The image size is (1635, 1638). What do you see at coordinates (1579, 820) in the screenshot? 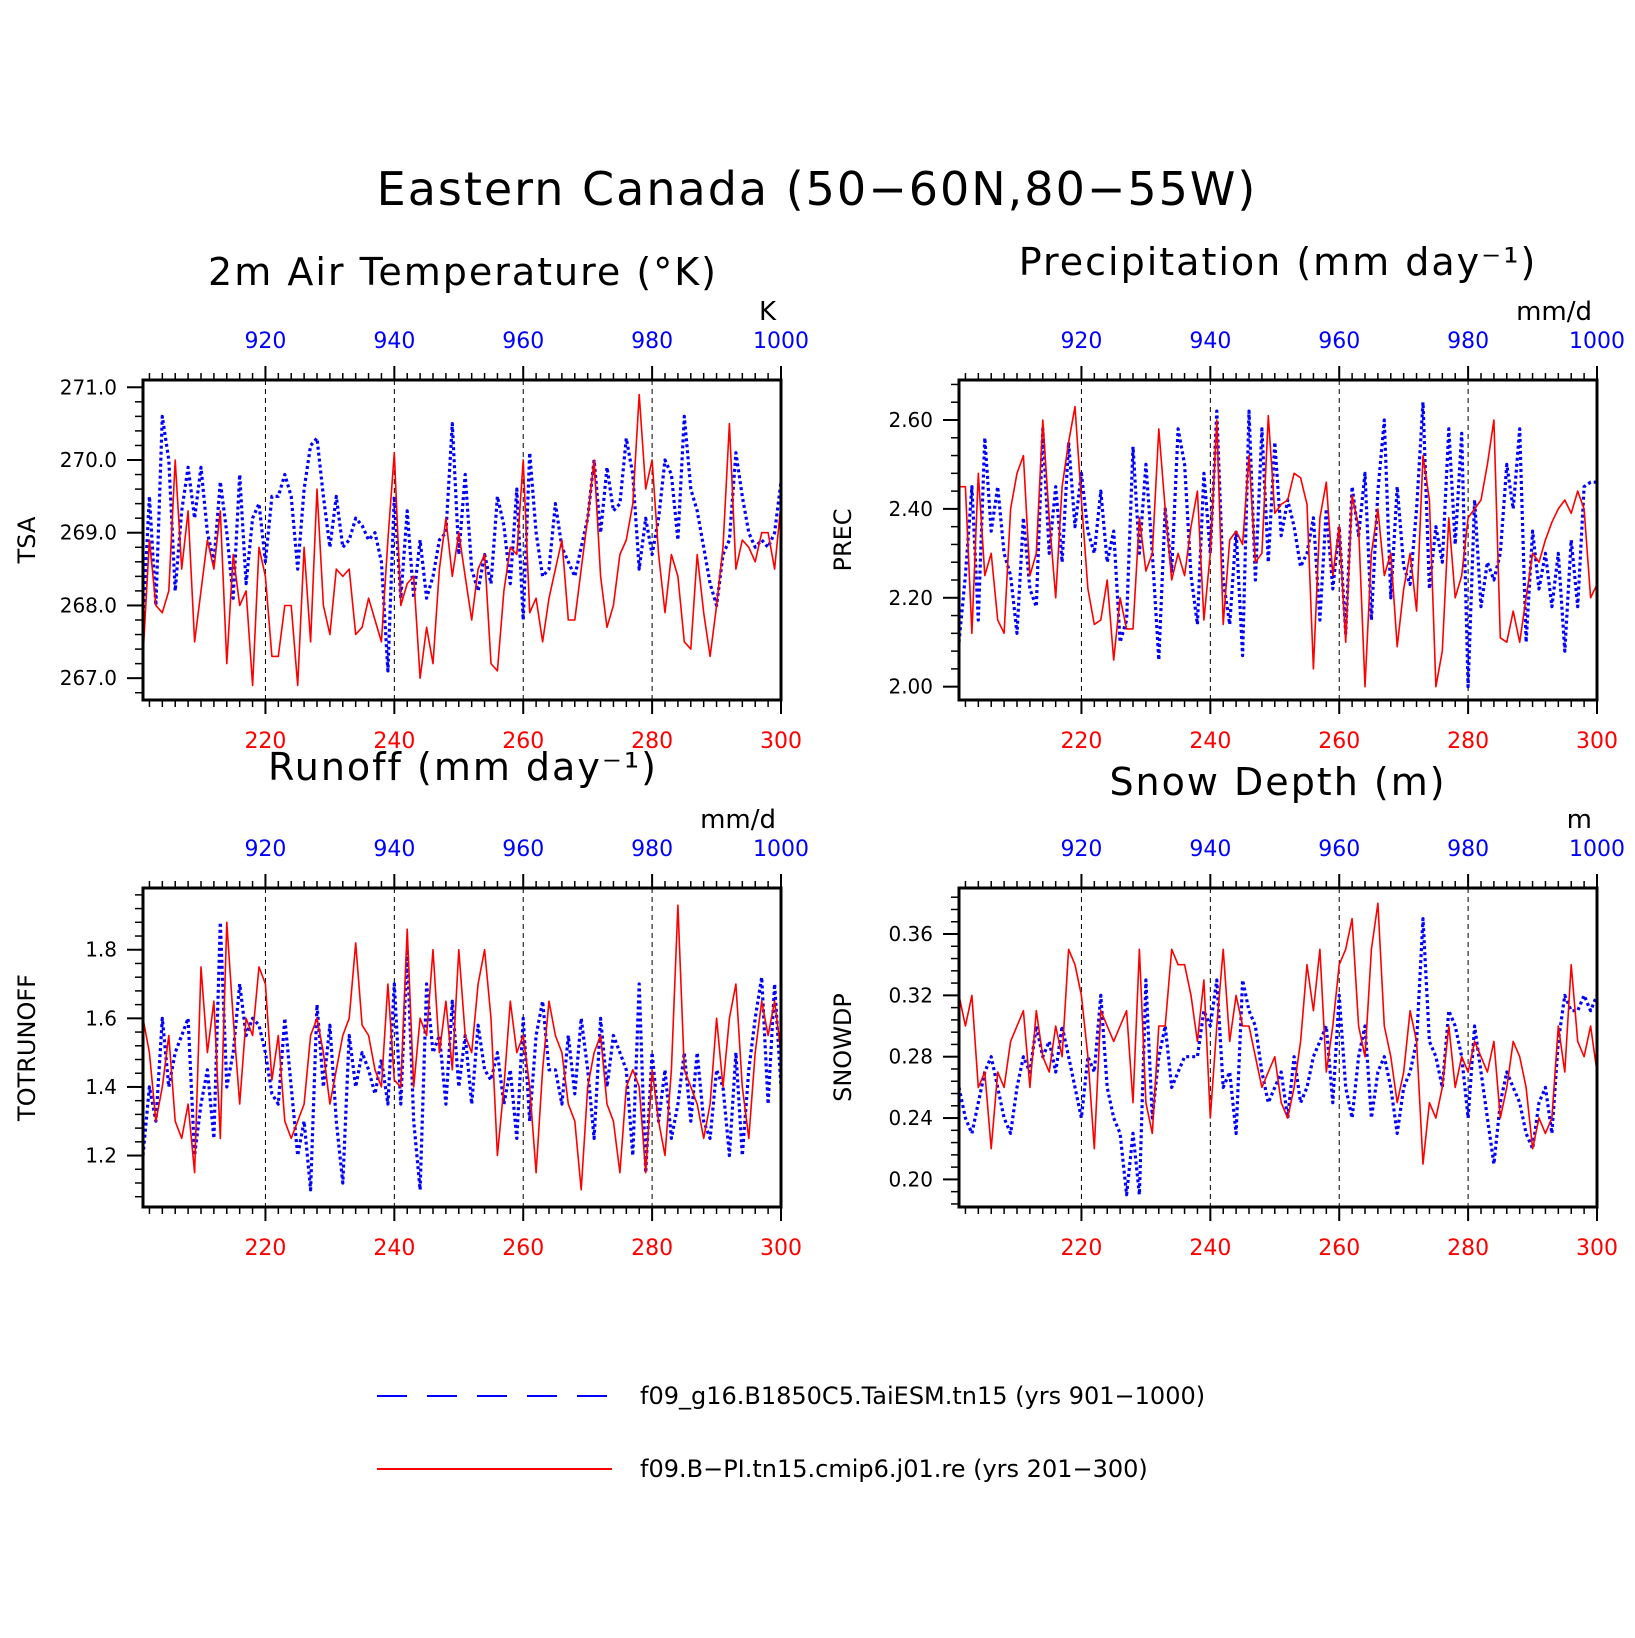
I see `unit-label: m` at bounding box center [1579, 820].